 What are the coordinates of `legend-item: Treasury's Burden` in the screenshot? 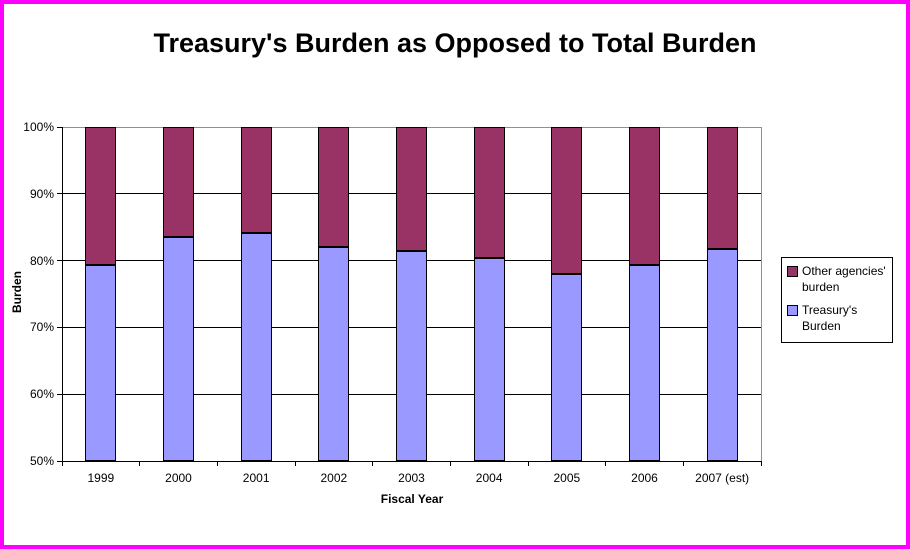 It's located at (838, 318).